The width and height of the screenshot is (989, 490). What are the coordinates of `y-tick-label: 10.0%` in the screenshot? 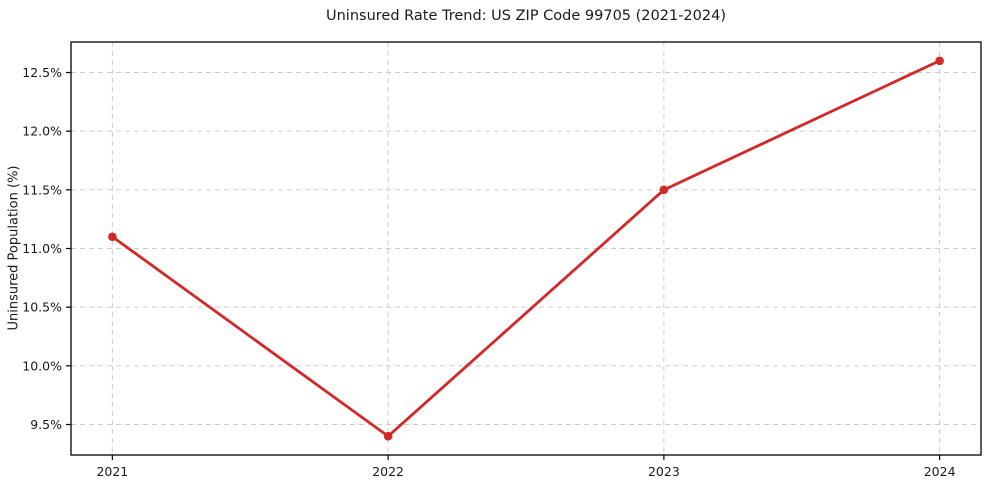 It's located at (42, 365).